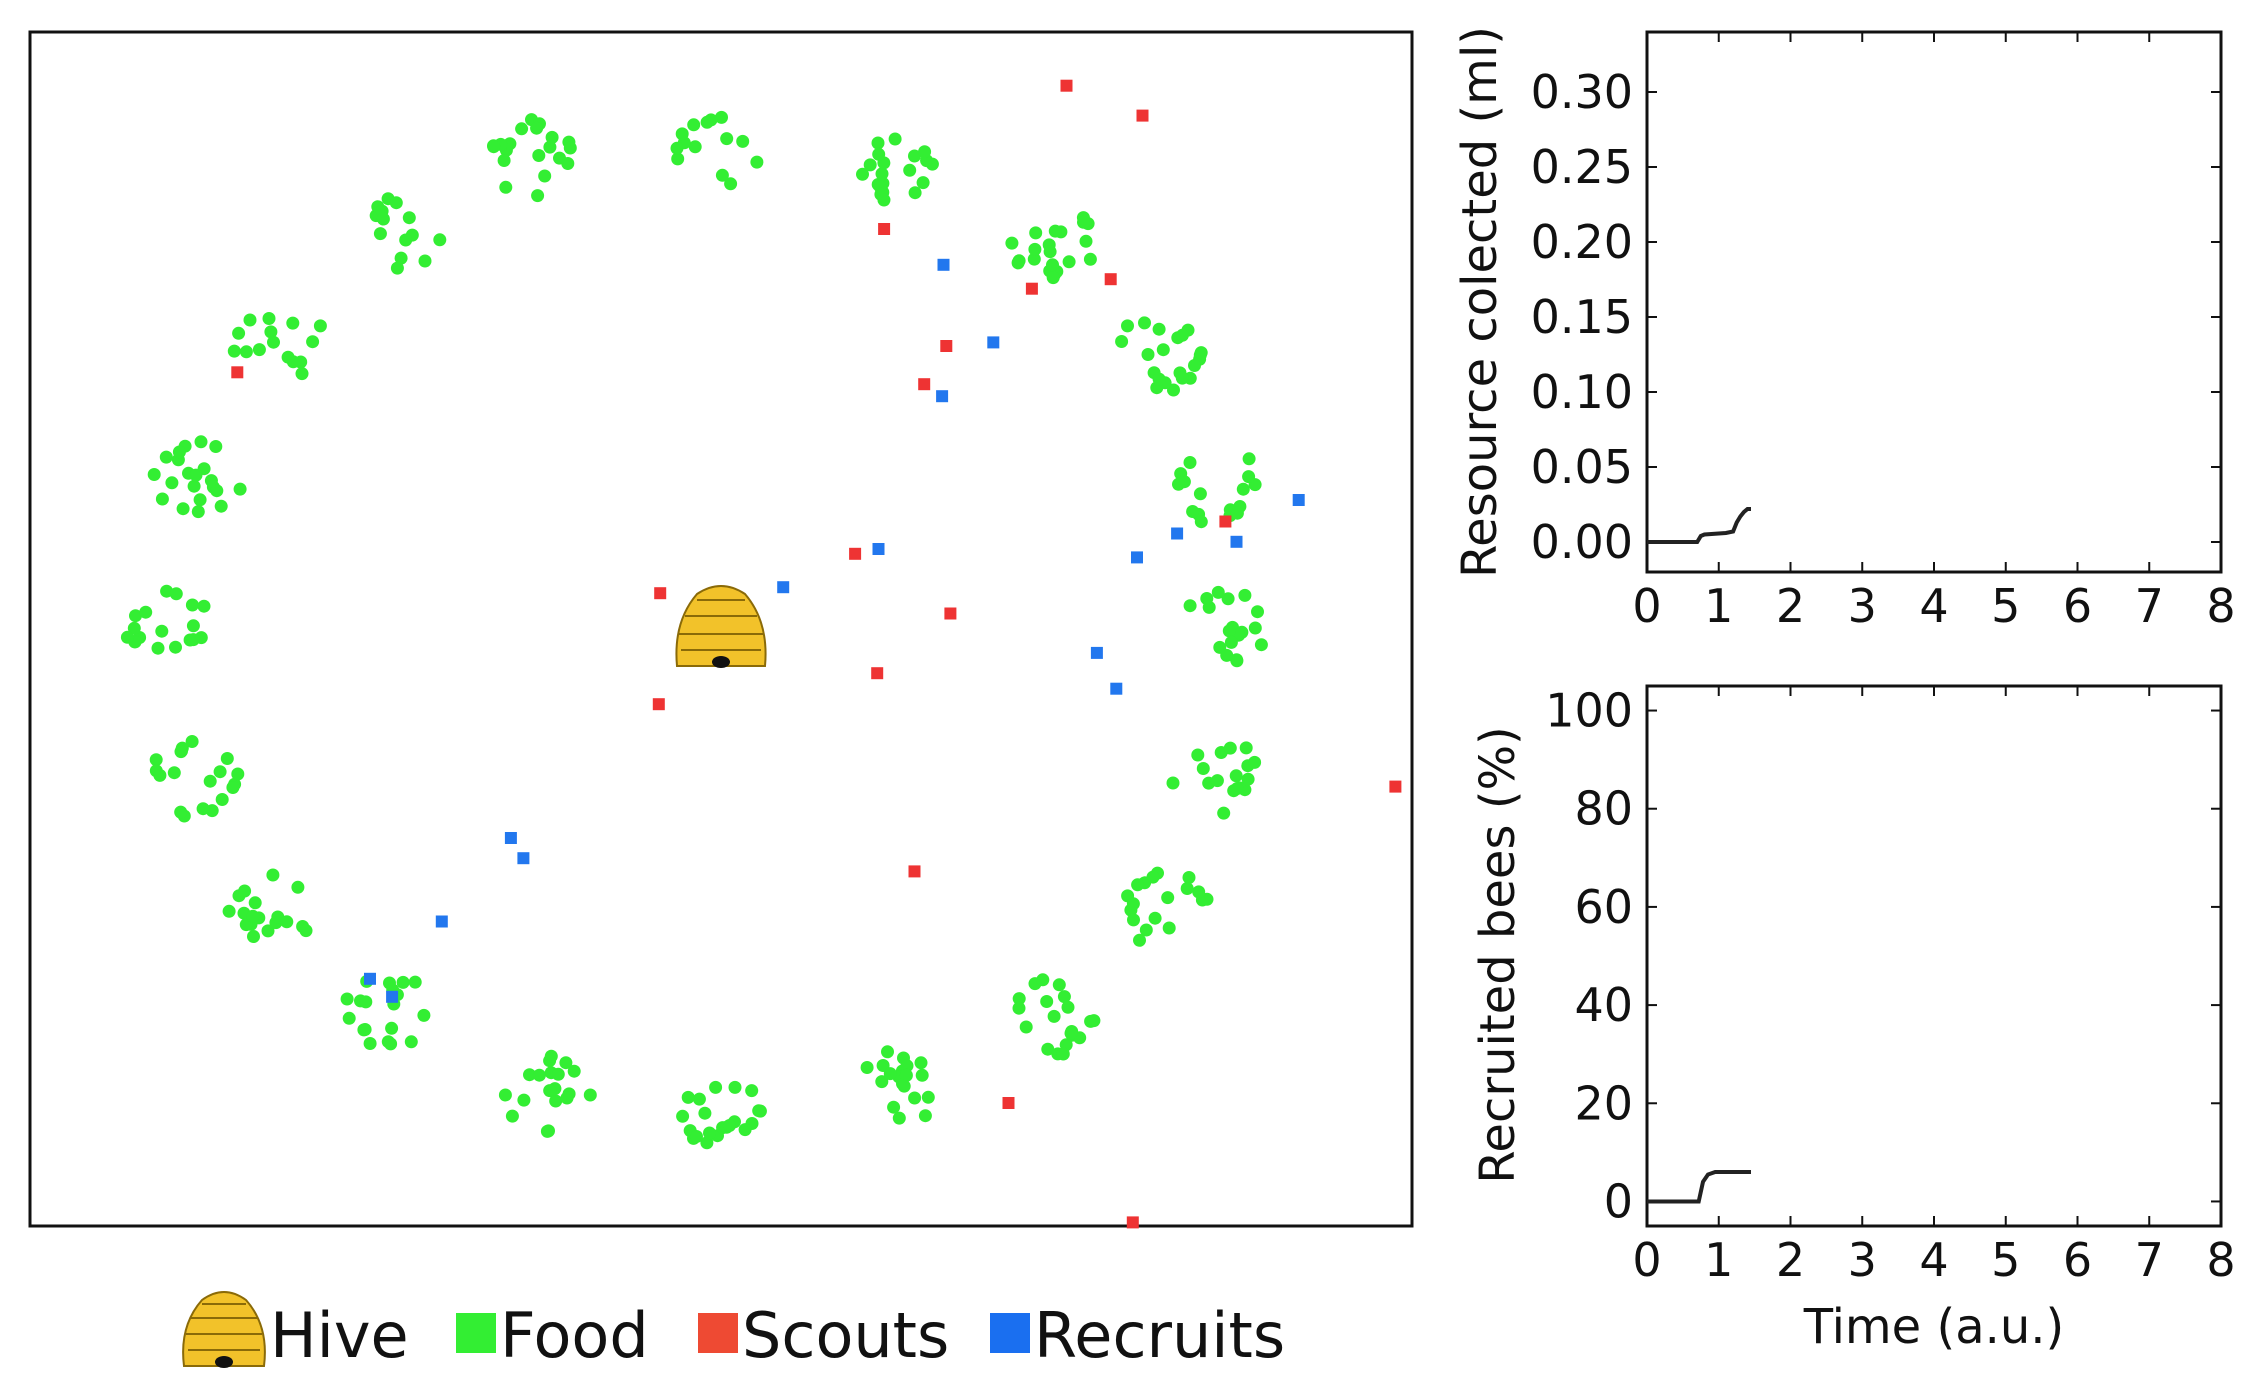 The height and width of the screenshot is (1386, 2250). Describe the element at coordinates (1589, 956) in the screenshot. I see `recruited-y-tick-labels: 0 20 40 60 80 100` at that location.